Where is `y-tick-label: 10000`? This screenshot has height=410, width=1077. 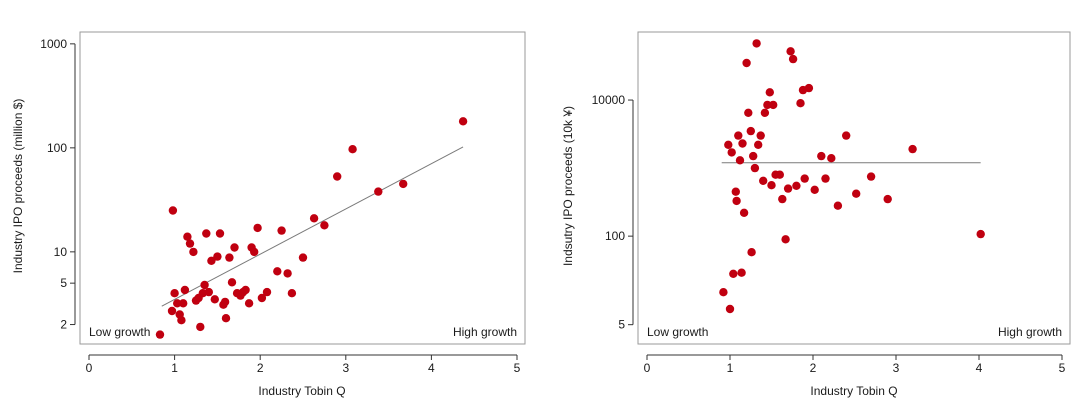
y-tick-label: 10000 is located at coordinates (609, 100).